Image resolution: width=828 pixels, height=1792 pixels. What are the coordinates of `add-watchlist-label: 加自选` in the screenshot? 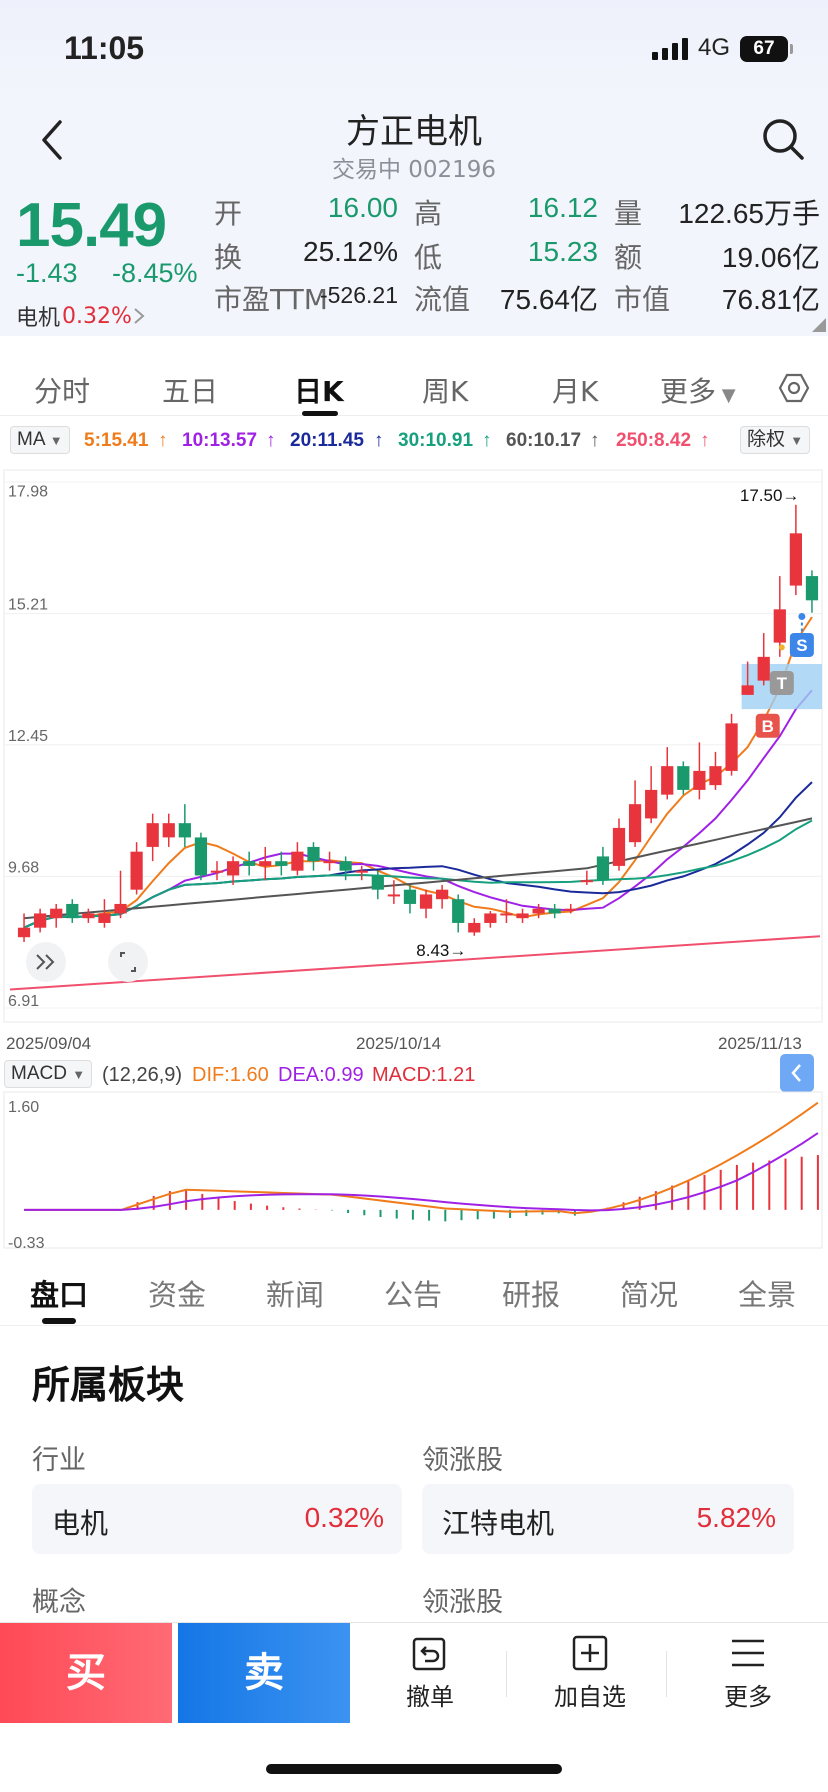 It's located at (590, 1697).